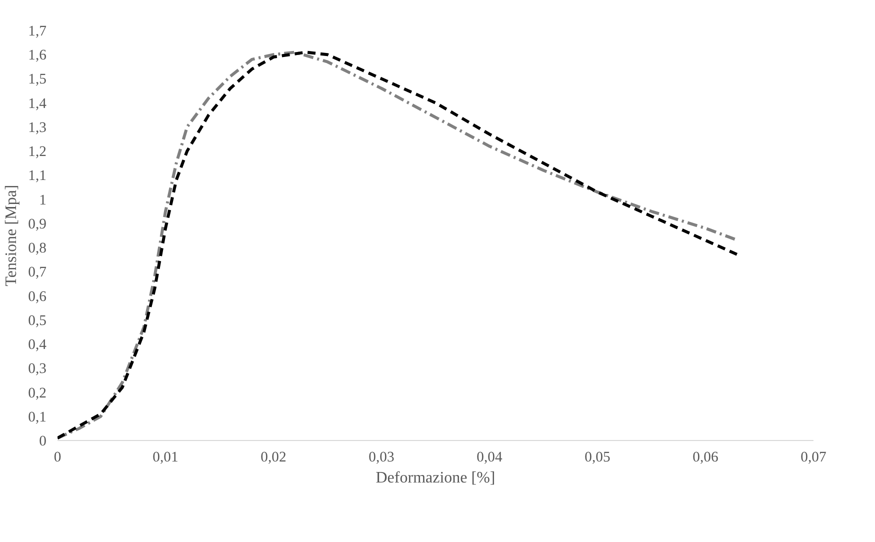 The image size is (875, 542). I want to click on y-tick-label: 1,1, so click(37, 176).